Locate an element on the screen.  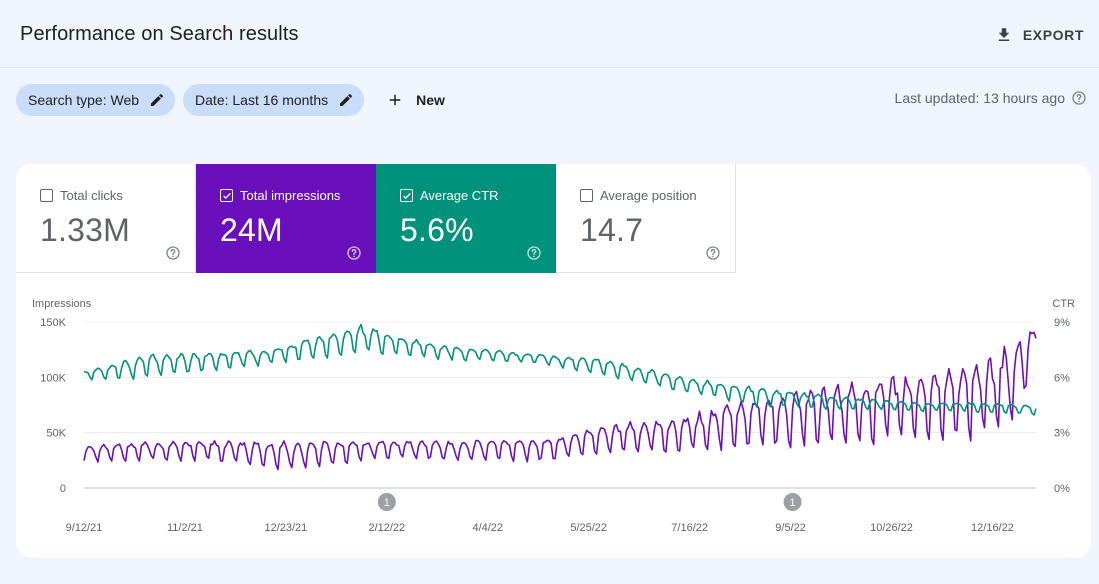
y-right-tick-label: 6% is located at coordinates (1062, 378).